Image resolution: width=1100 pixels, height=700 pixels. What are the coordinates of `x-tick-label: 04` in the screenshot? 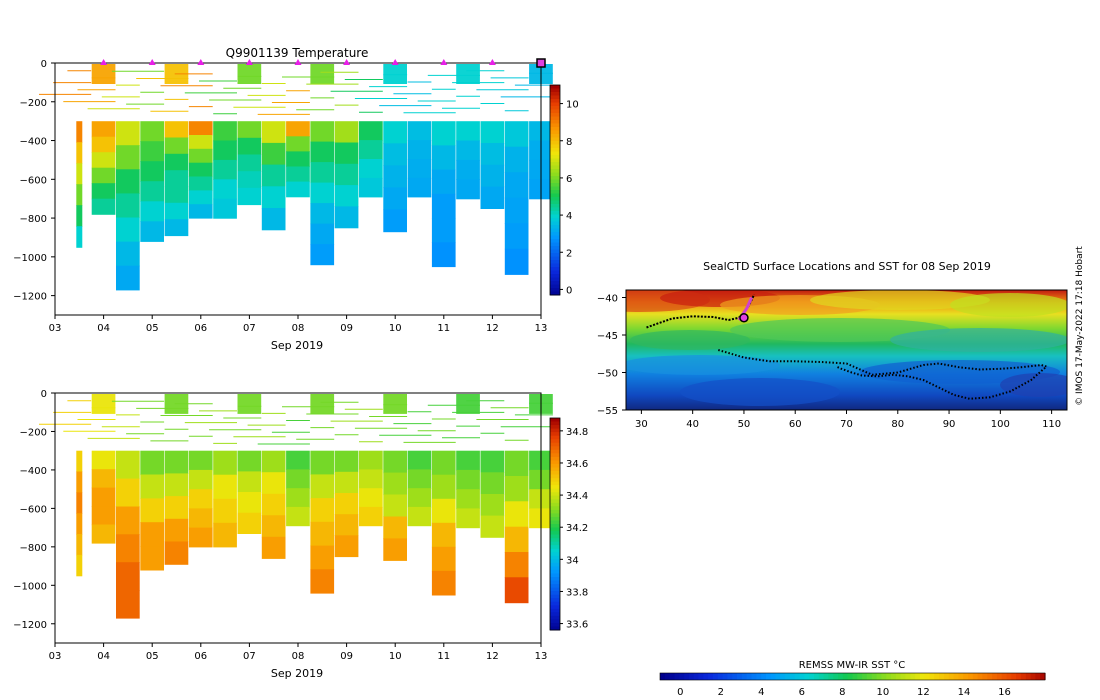 It's located at (103, 656).